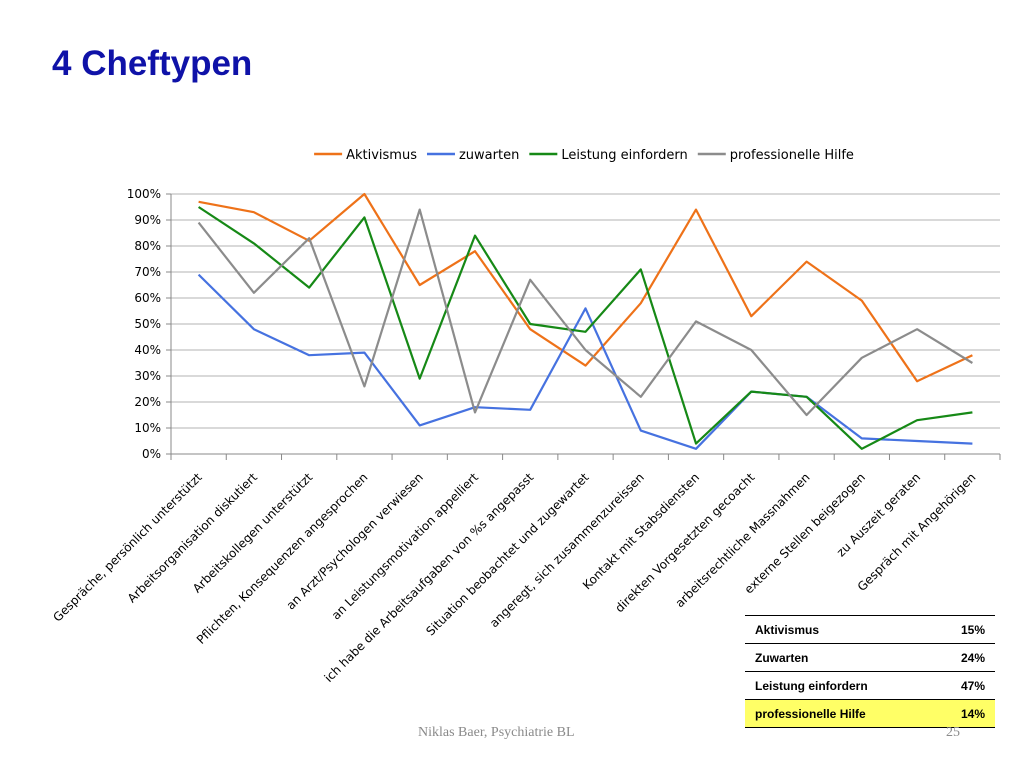 The image size is (1024, 768). What do you see at coordinates (151, 454) in the screenshot?
I see `y-tick-label: 0%` at bounding box center [151, 454].